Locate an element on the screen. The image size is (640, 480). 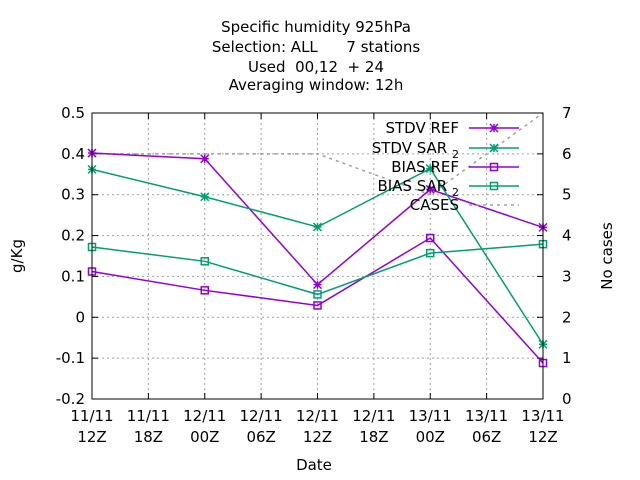
legend-marker-bias-sar2 is located at coordinates (494, 186).